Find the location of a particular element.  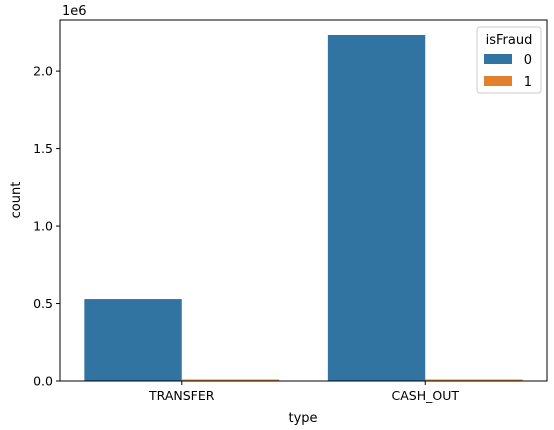

y-tick-label: 1.5 is located at coordinates (43, 148).